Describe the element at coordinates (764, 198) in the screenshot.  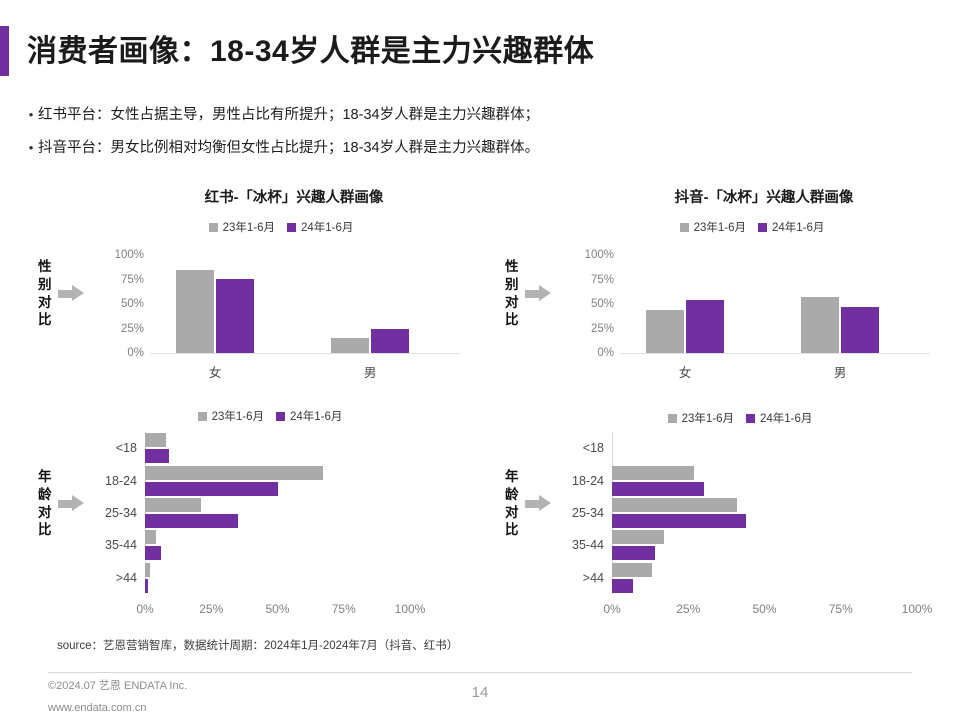
I see `chart-title-douyin: 抖音-「冰杯」兴趣人群画像` at that location.